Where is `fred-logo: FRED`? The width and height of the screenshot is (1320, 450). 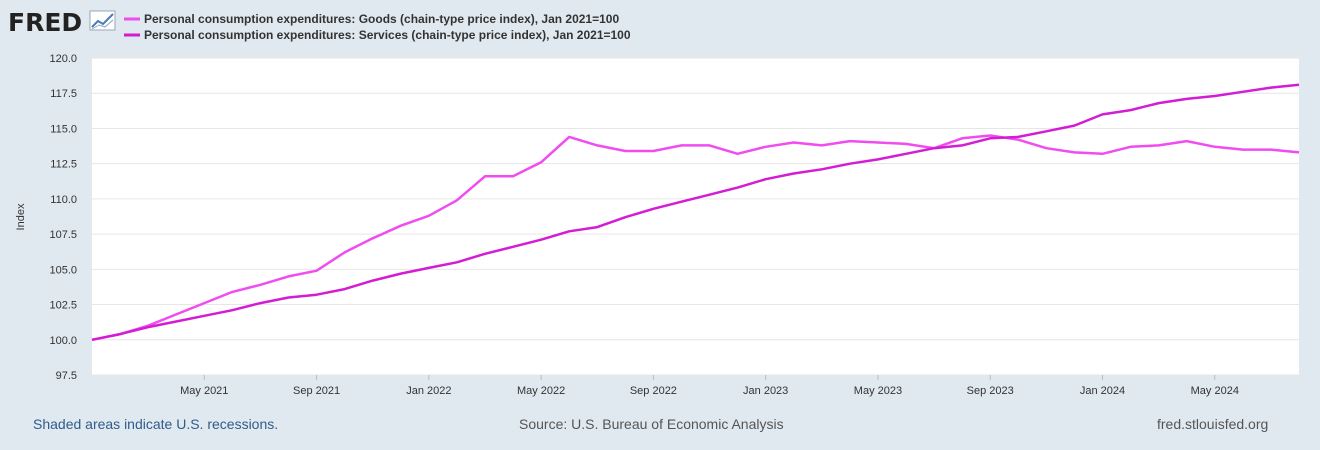
fred-logo: FRED is located at coordinates (62, 22).